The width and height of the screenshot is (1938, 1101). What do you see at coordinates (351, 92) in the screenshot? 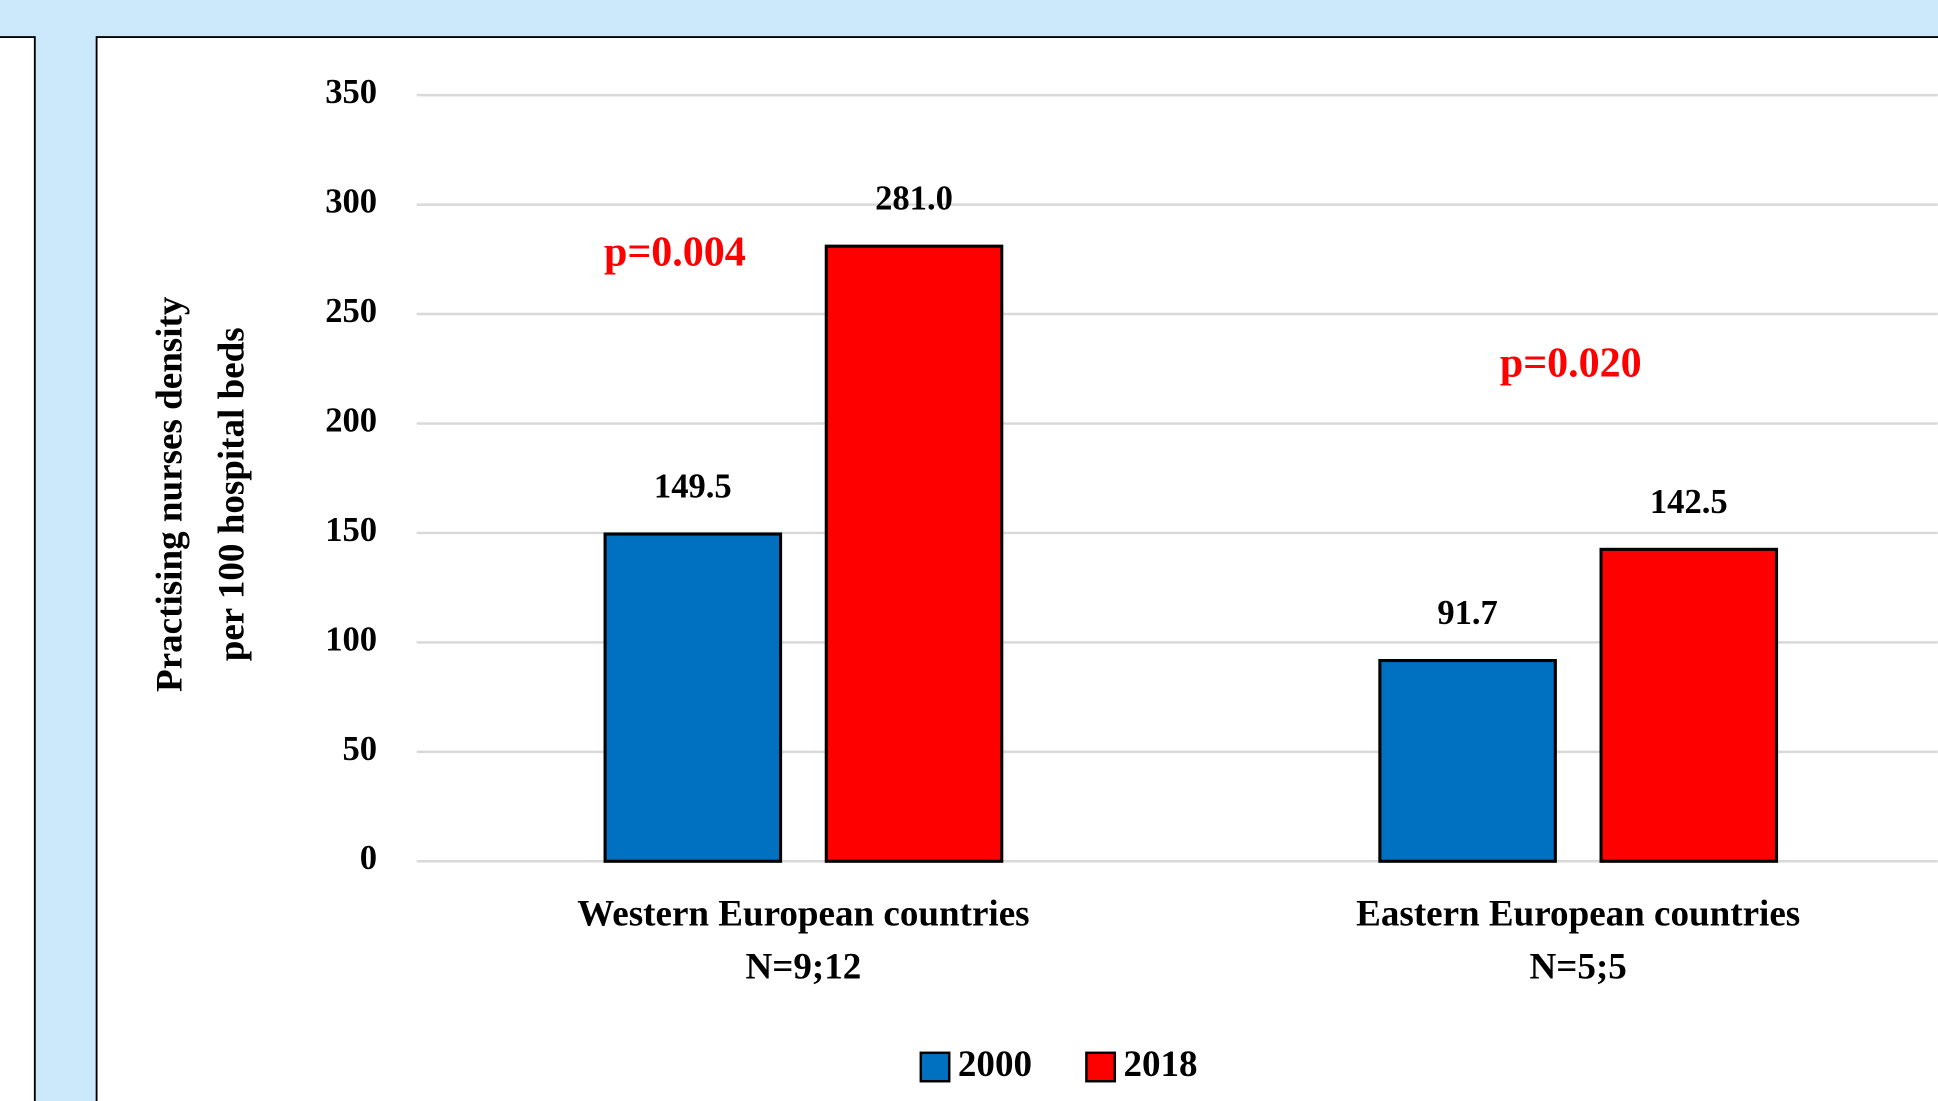
I see `y-tick-label: 350` at bounding box center [351, 92].